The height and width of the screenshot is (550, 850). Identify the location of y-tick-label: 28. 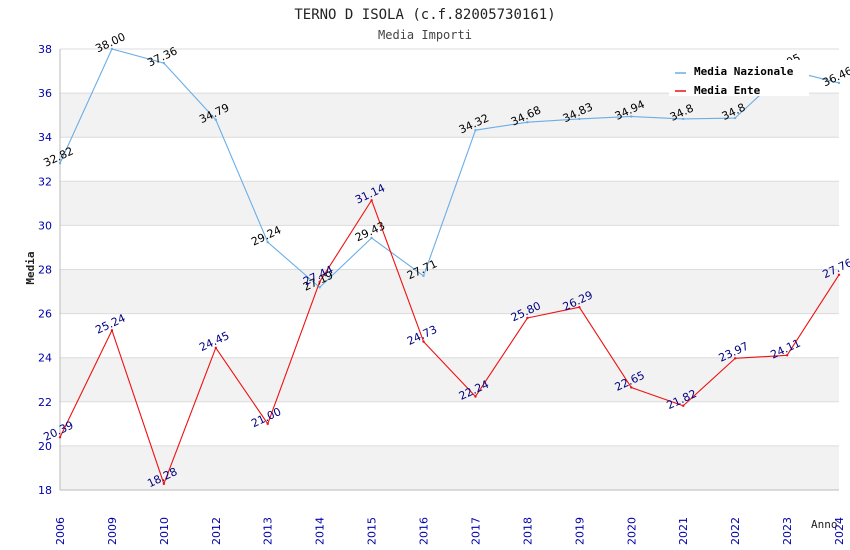
(45, 270).